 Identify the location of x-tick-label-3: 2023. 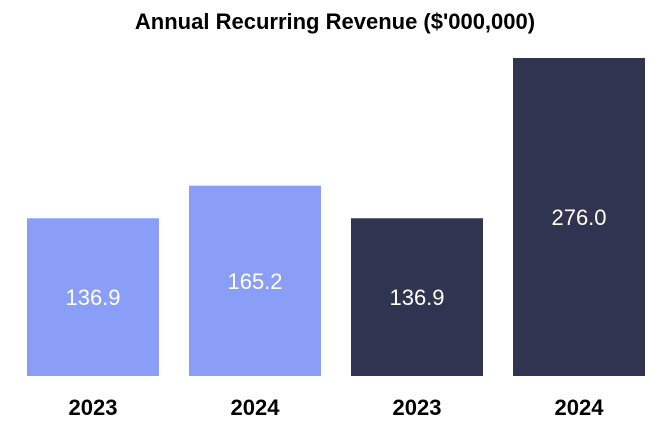
(417, 407).